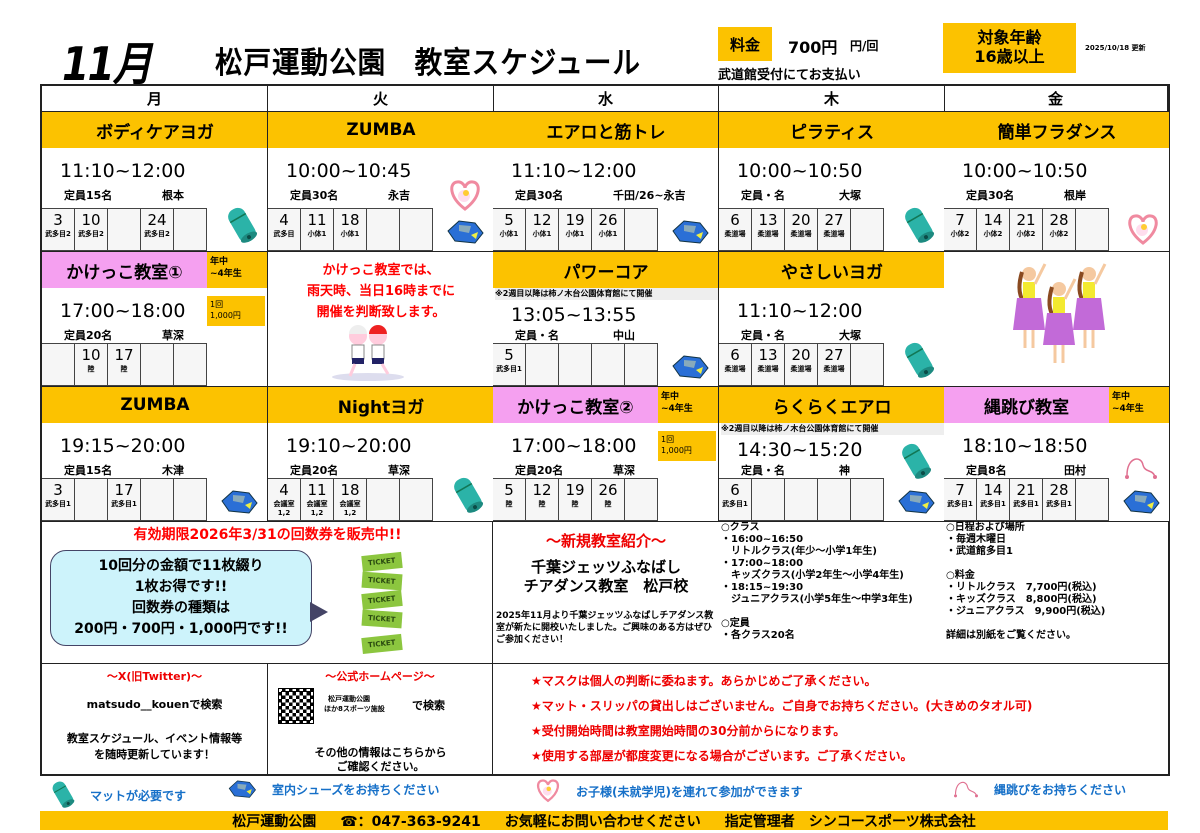  Describe the element at coordinates (1026, 490) in the screenshot. I see `date-number: 21` at that location.